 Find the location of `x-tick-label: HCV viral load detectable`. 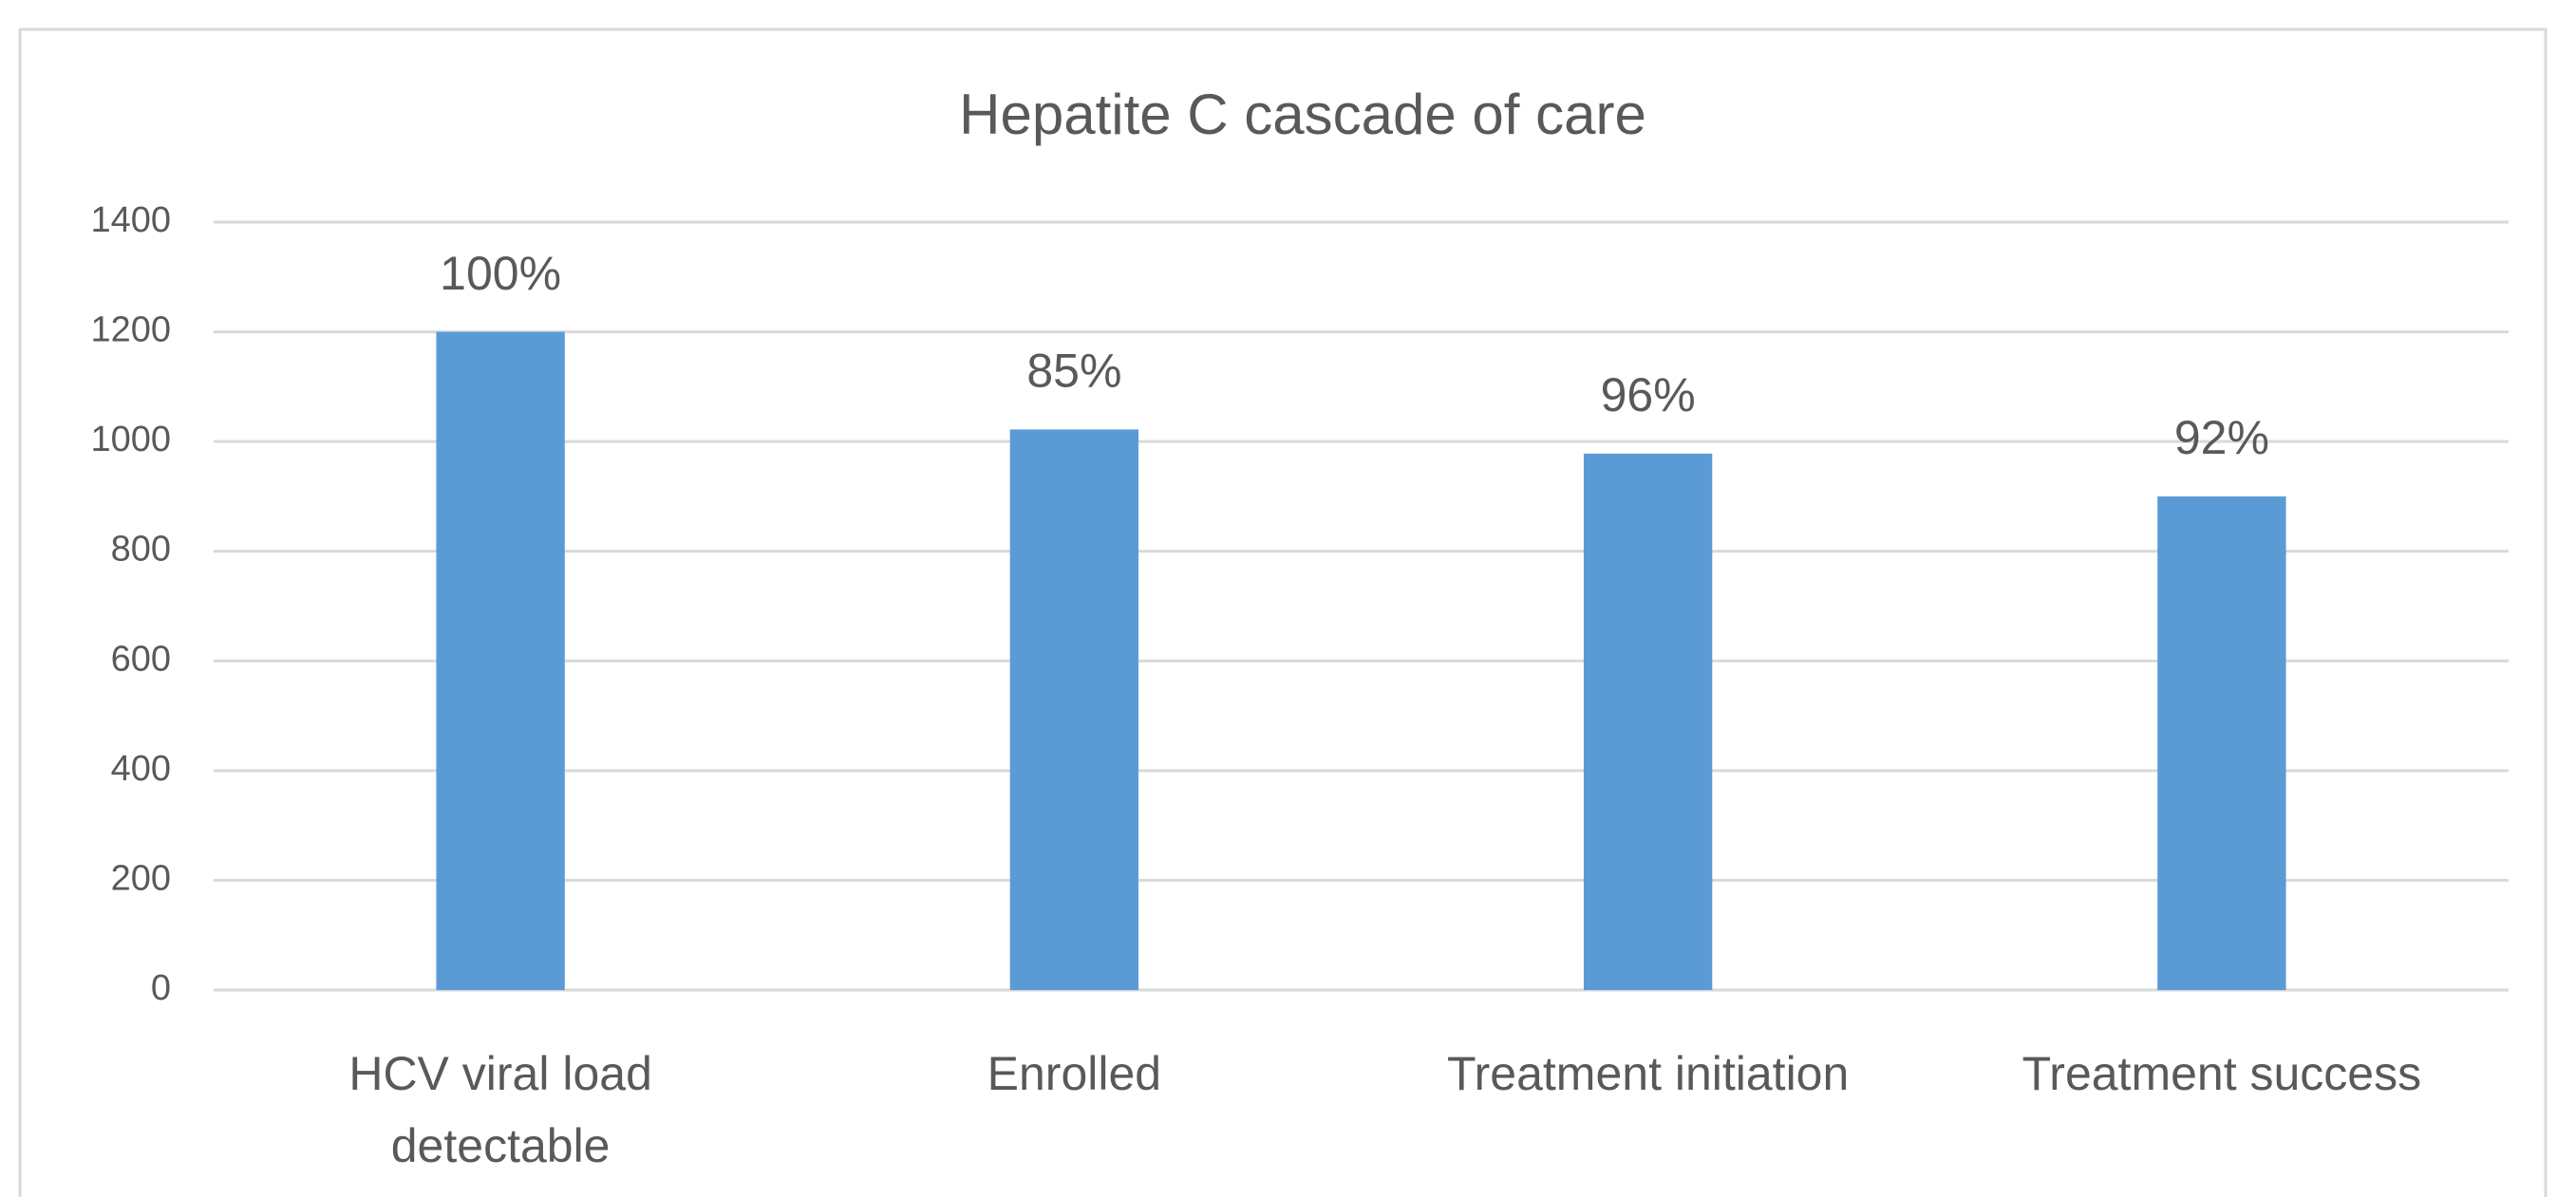

x-tick-label: HCV viral load detectable is located at coordinates (500, 1109).